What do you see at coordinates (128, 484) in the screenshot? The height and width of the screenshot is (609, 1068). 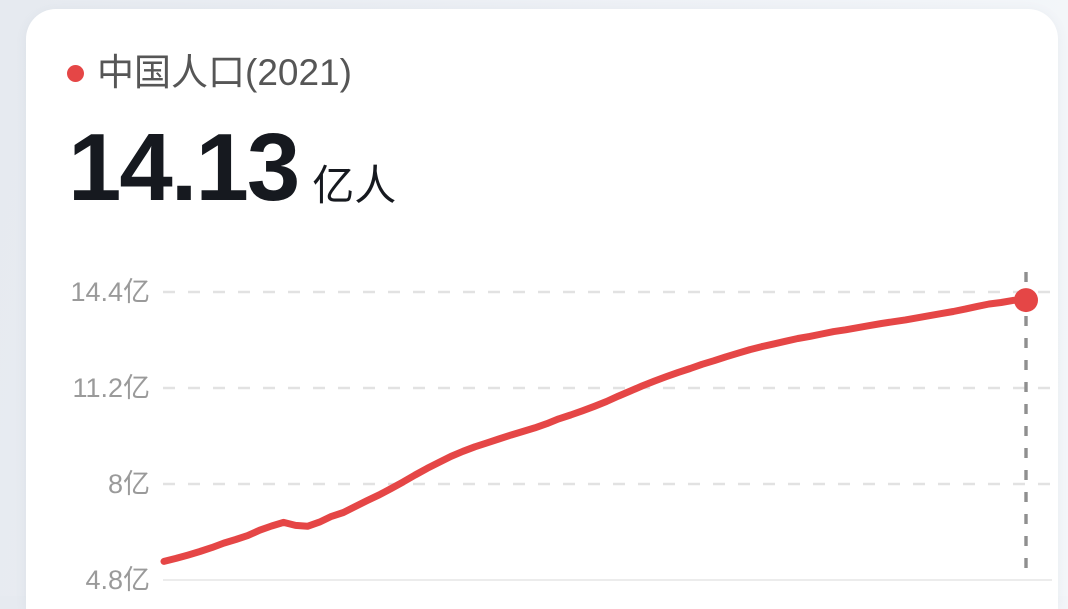 I see `y-tick-label-8: 8亿` at bounding box center [128, 484].